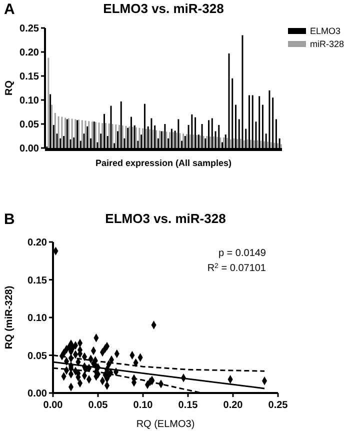 Image resolution: width=350 pixels, height=431 pixels. What do you see at coordinates (188, 405) in the screenshot?
I see `x-tick-label: 0.15` at bounding box center [188, 405].